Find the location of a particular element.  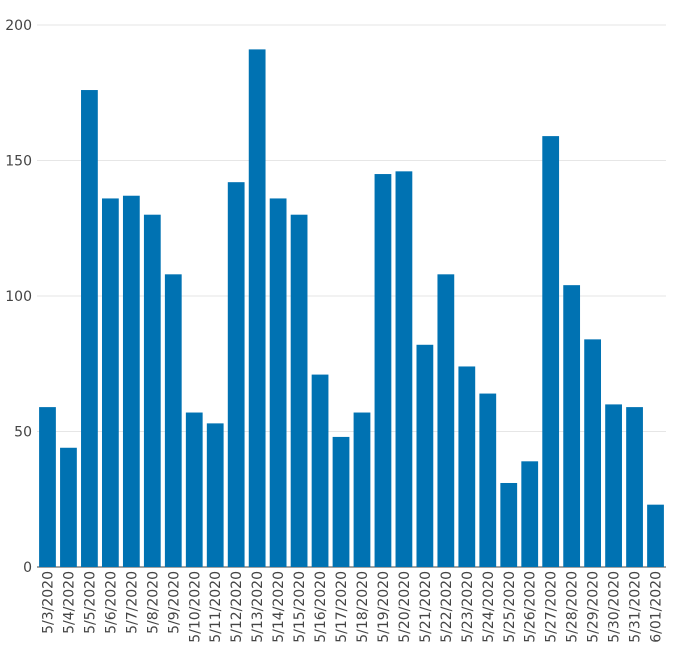

x-tick-label: 5/5/2020 is located at coordinates (90, 602).